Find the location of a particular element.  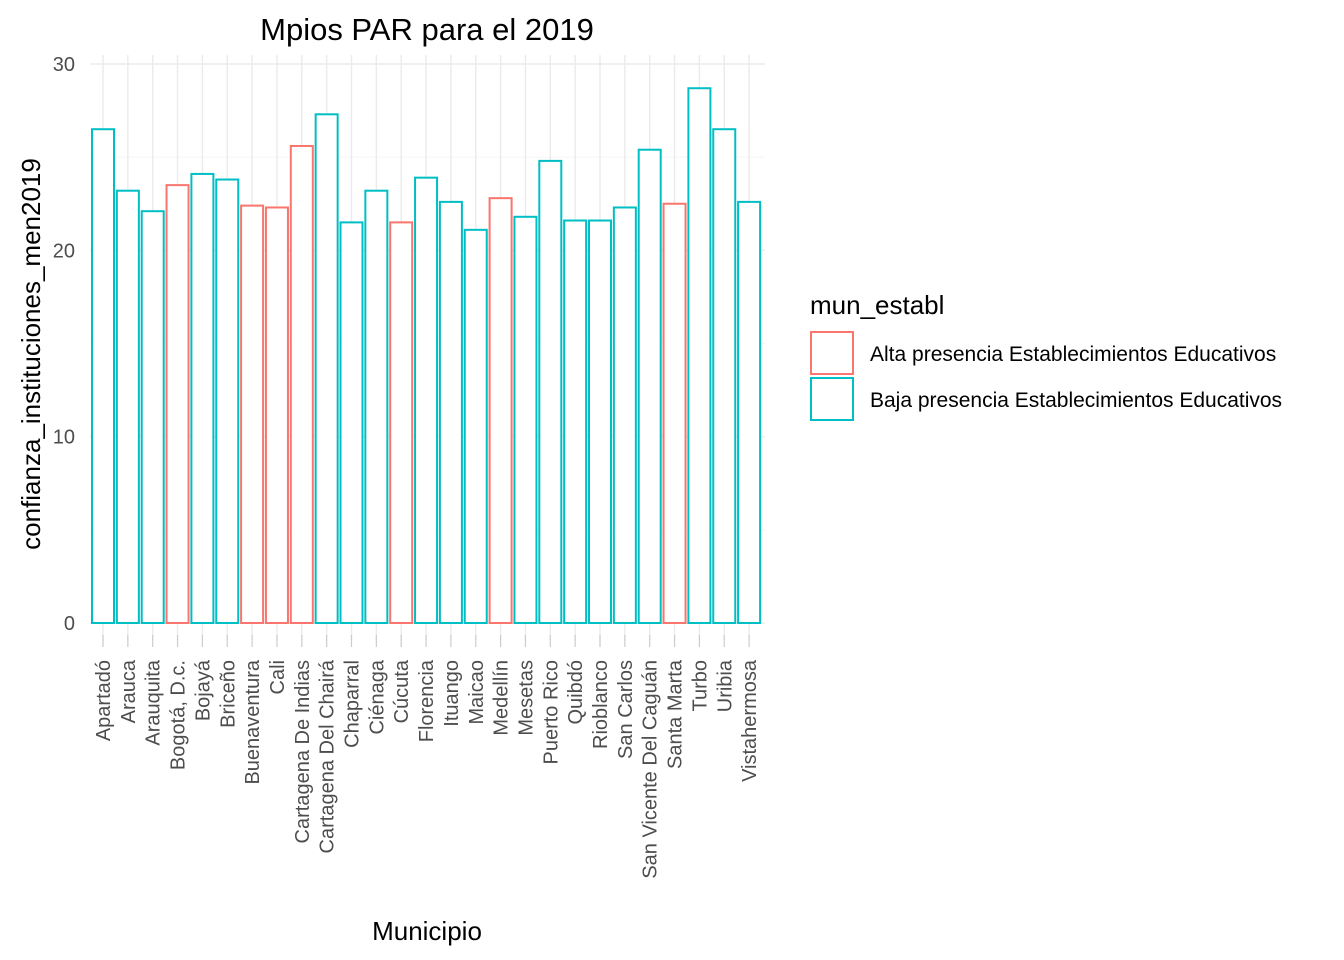

x-tick-label: Cartagena De Indias is located at coordinates (303, 751).